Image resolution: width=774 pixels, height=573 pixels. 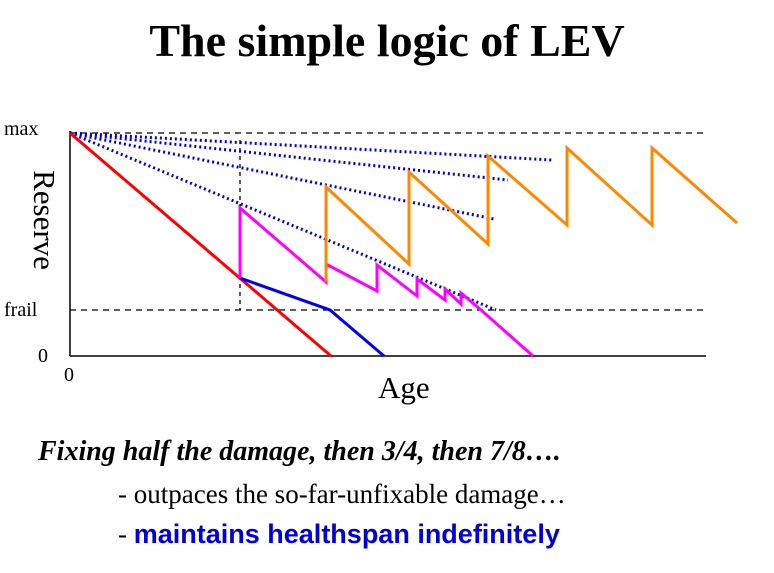 I want to click on caption-bullet-2: - maintains healthspan indefinitely, so click(x=339, y=534).